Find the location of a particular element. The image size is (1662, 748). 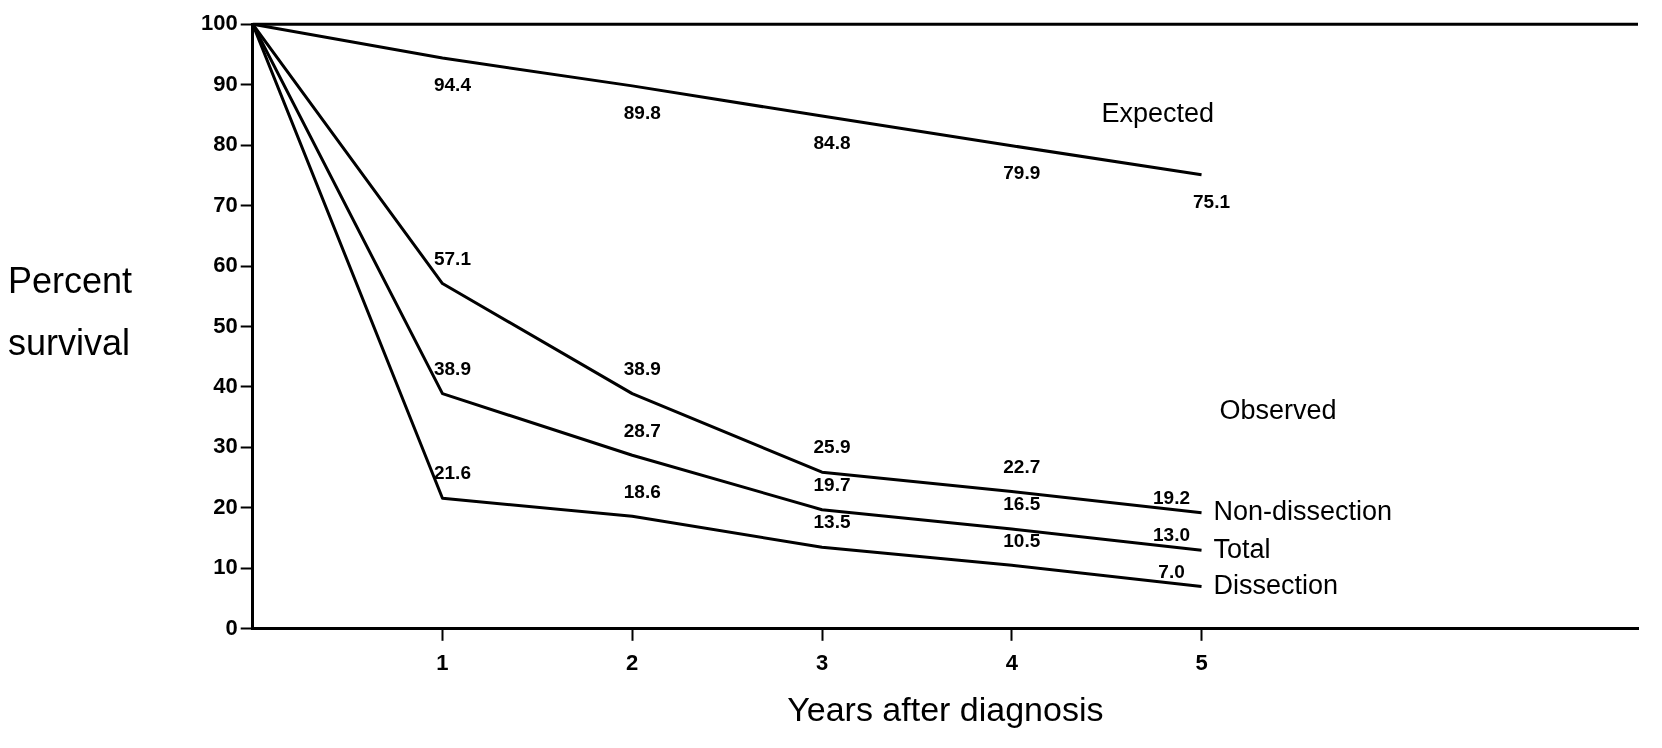

data-label: 10.5 is located at coordinates (1022, 540).